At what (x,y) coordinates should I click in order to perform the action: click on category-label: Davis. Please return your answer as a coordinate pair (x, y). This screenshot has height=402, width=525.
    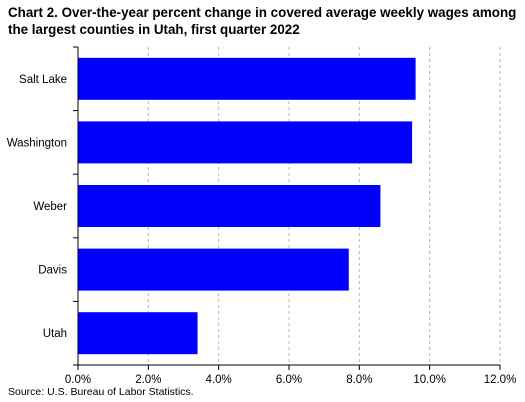
    Looking at the image, I should click on (52, 271).